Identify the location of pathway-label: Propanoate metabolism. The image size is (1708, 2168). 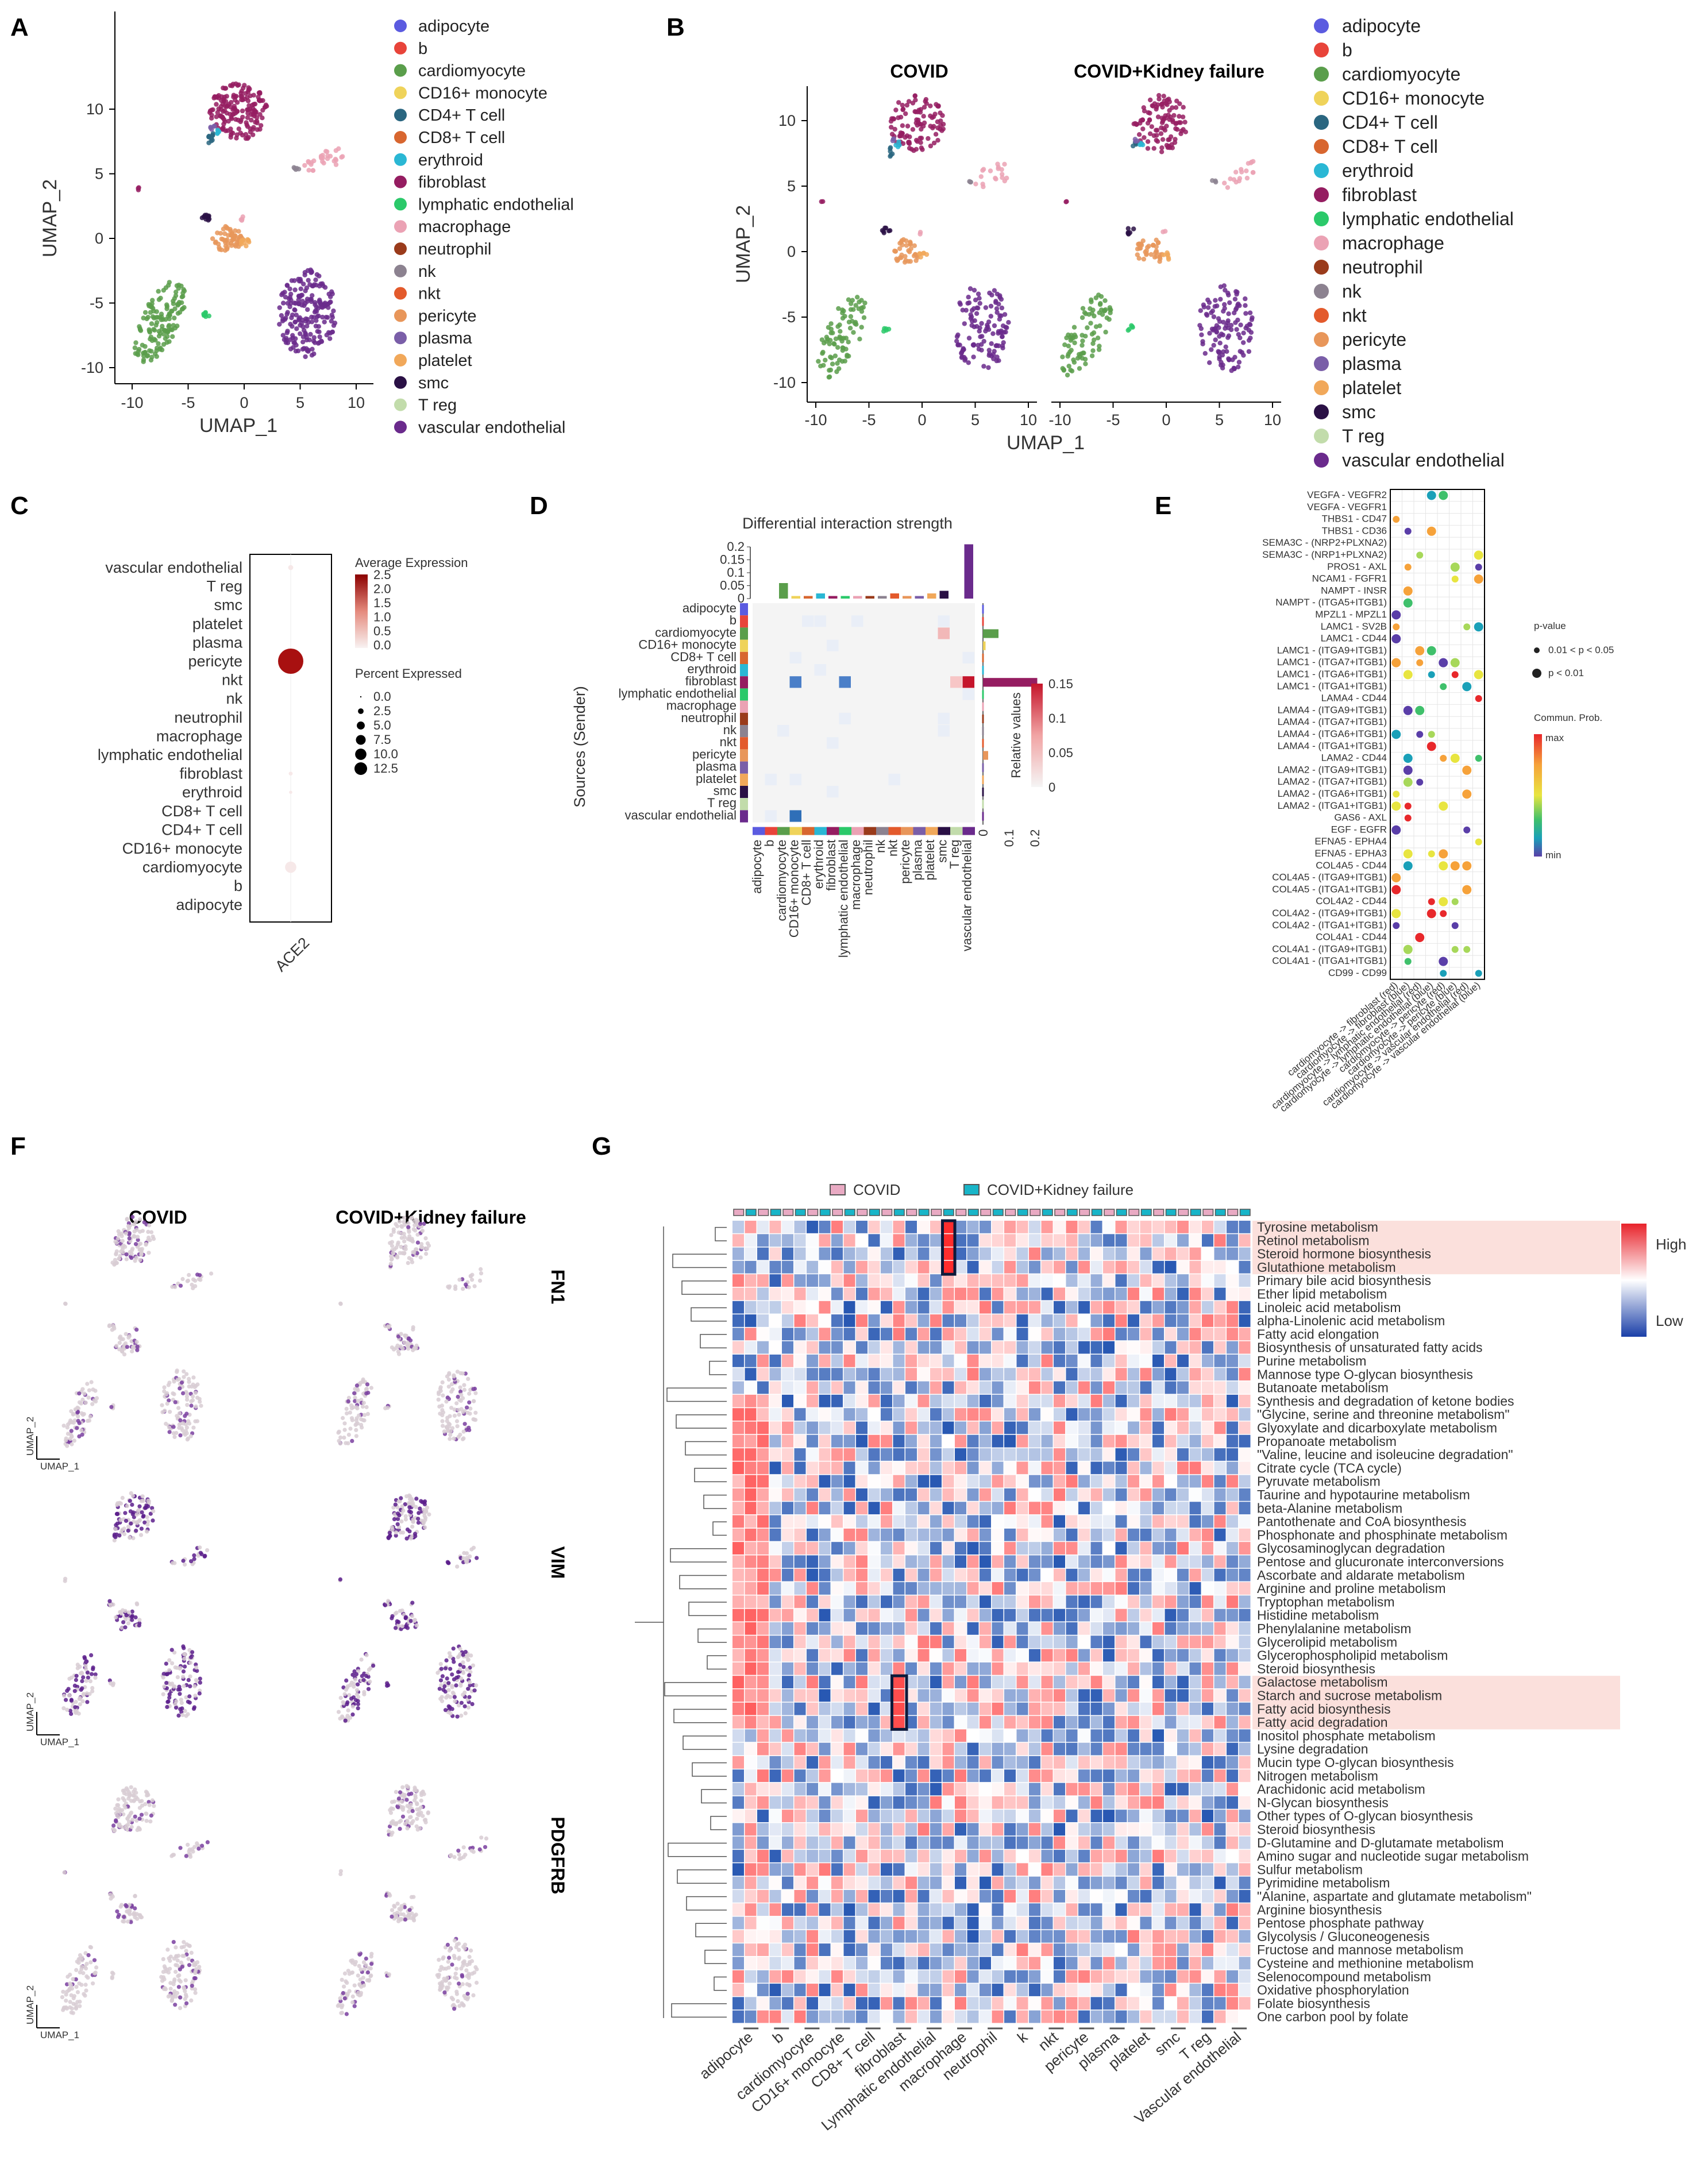
(1327, 1441).